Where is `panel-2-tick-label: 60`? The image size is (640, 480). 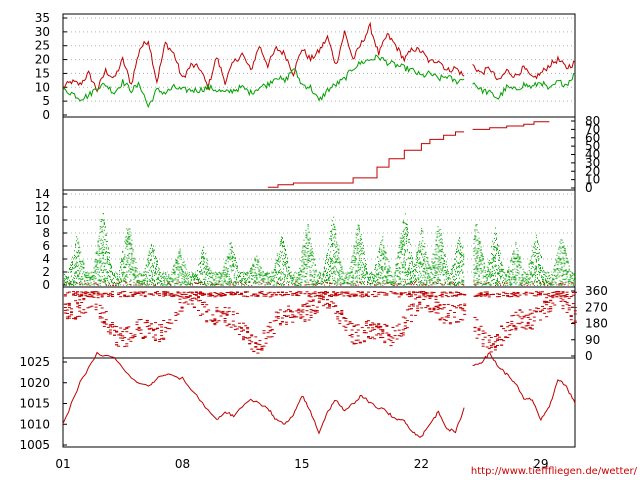 panel-2-tick-label: 60 is located at coordinates (592, 138).